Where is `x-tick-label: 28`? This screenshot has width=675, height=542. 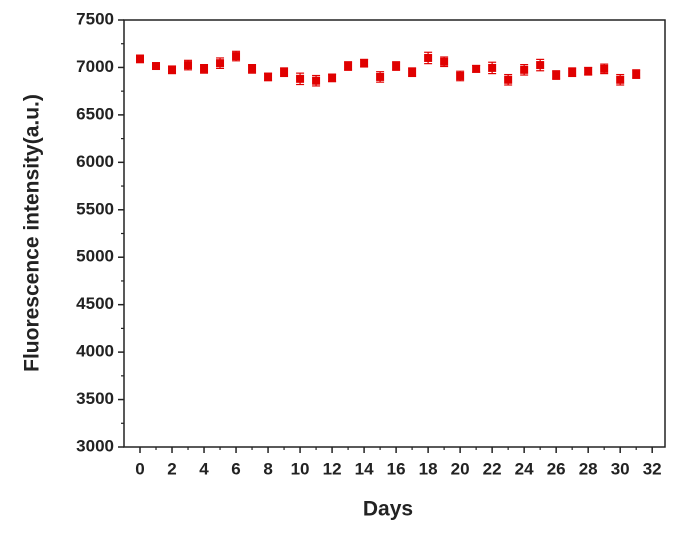 x-tick-label: 28 is located at coordinates (588, 468).